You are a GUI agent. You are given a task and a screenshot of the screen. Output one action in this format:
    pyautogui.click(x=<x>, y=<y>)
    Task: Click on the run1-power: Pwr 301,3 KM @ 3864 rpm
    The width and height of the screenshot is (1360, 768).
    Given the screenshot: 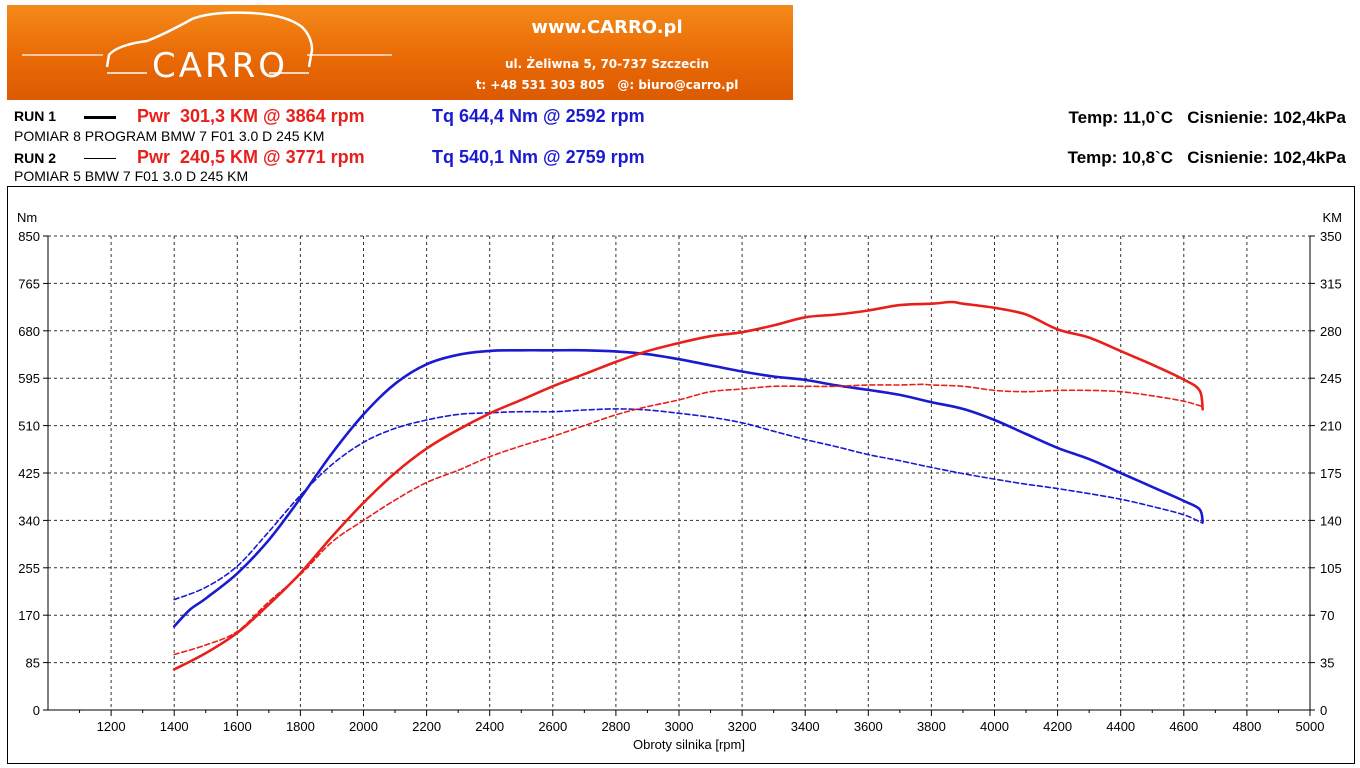 What is the action you would take?
    pyautogui.click(x=251, y=116)
    